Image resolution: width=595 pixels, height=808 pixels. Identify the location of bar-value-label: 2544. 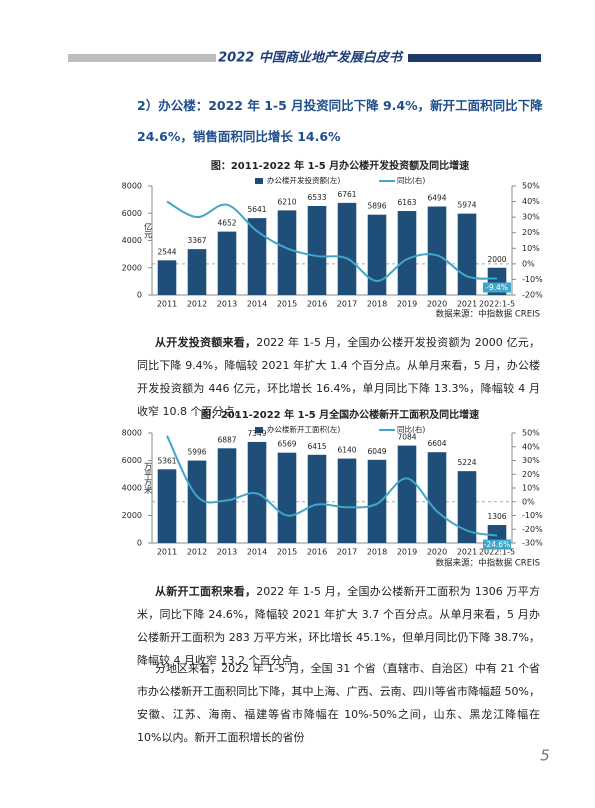
(166, 251).